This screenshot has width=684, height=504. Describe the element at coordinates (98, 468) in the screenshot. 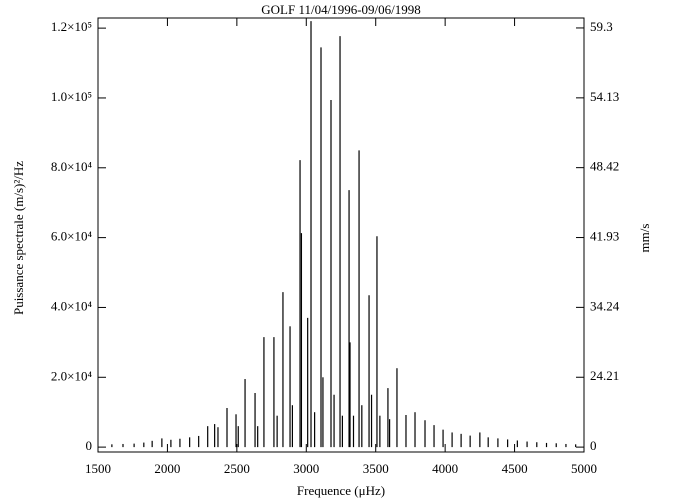

I see `x-tick-label: 1500` at that location.